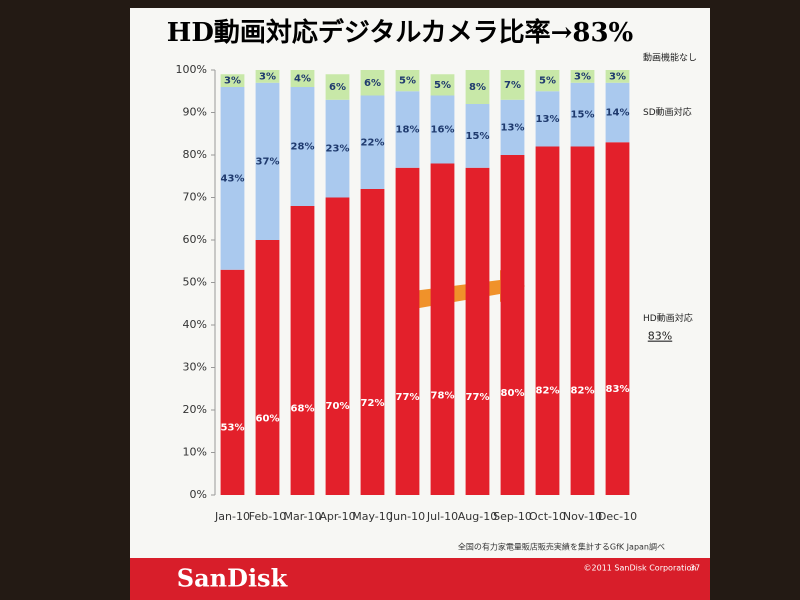 This screenshot has height=600, width=800. What do you see at coordinates (372, 516) in the screenshot?
I see `x-tick-label: May-10` at bounding box center [372, 516].